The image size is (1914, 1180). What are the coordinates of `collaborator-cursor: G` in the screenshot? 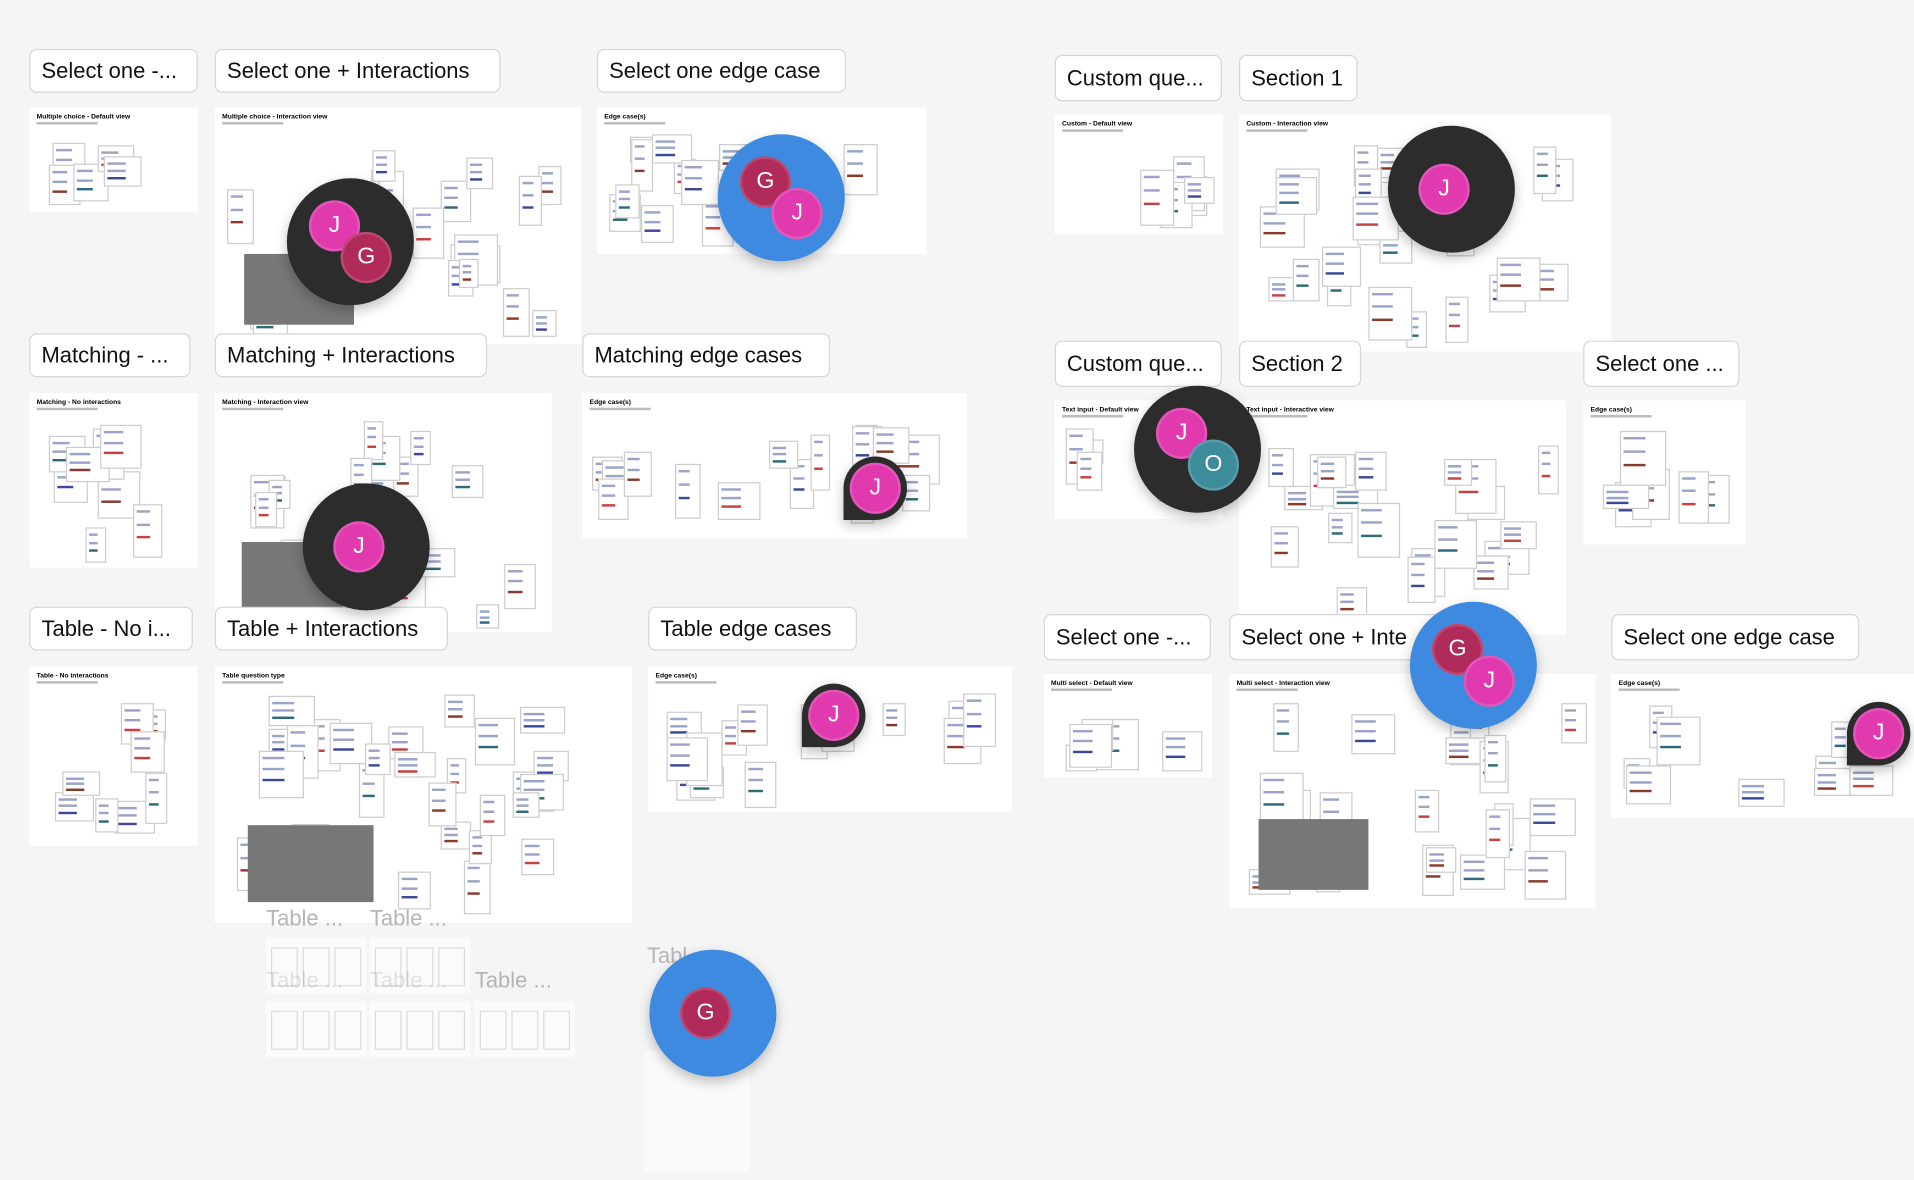 It's located at (713, 1013).